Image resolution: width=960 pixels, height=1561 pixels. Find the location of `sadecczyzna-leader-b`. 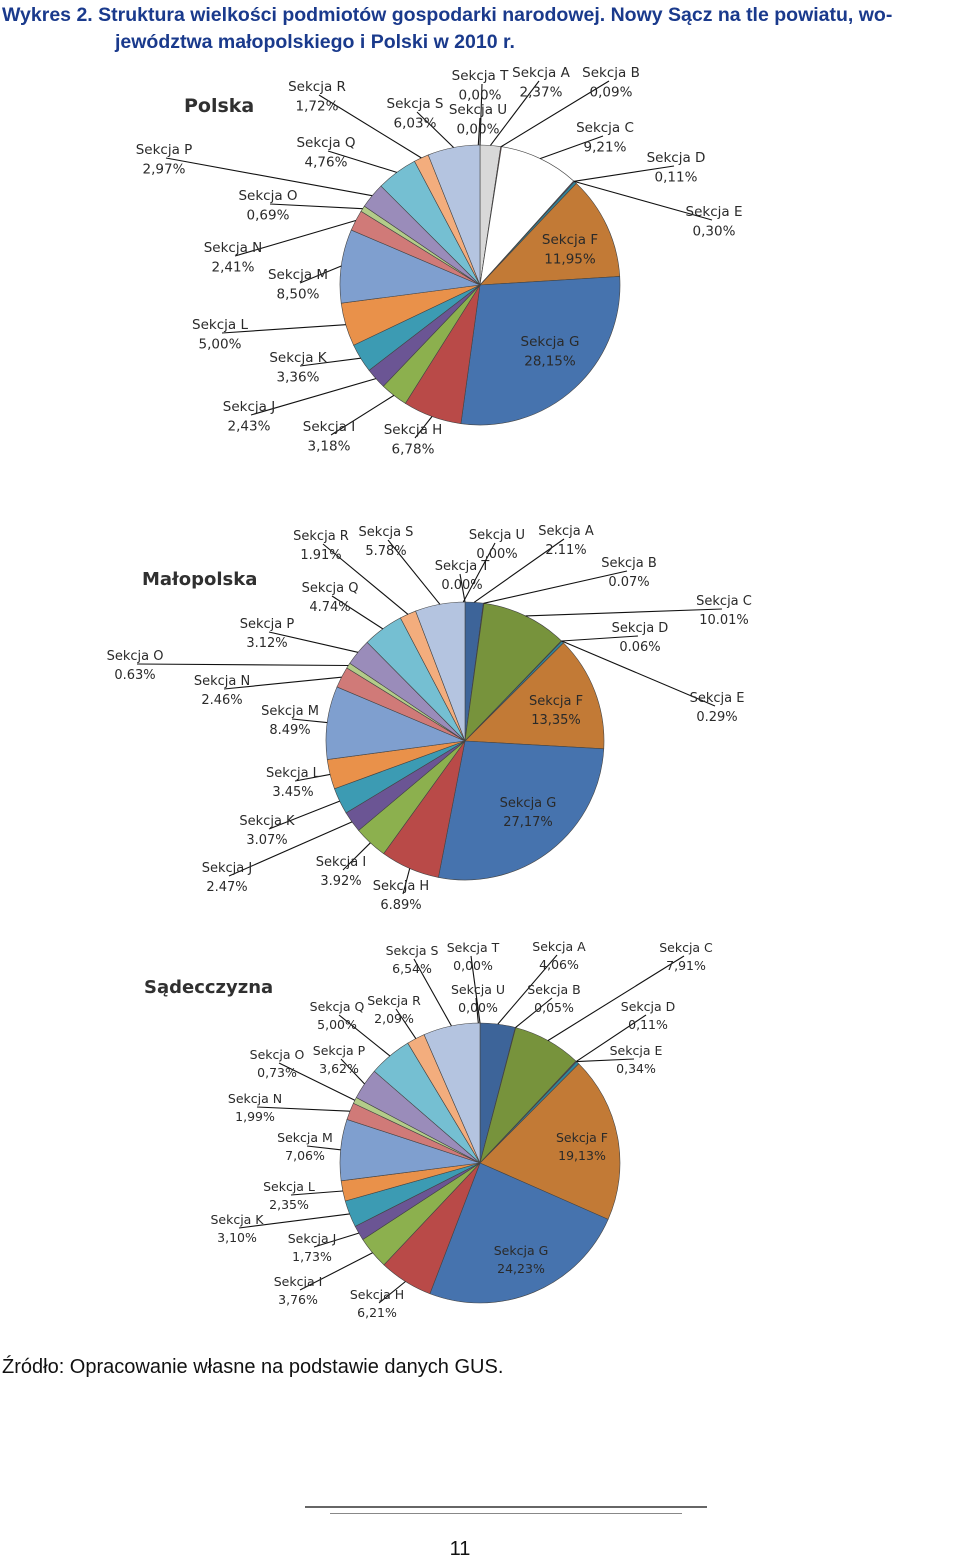

sadecczyzna-leader-b is located at coordinates (534, 1013).